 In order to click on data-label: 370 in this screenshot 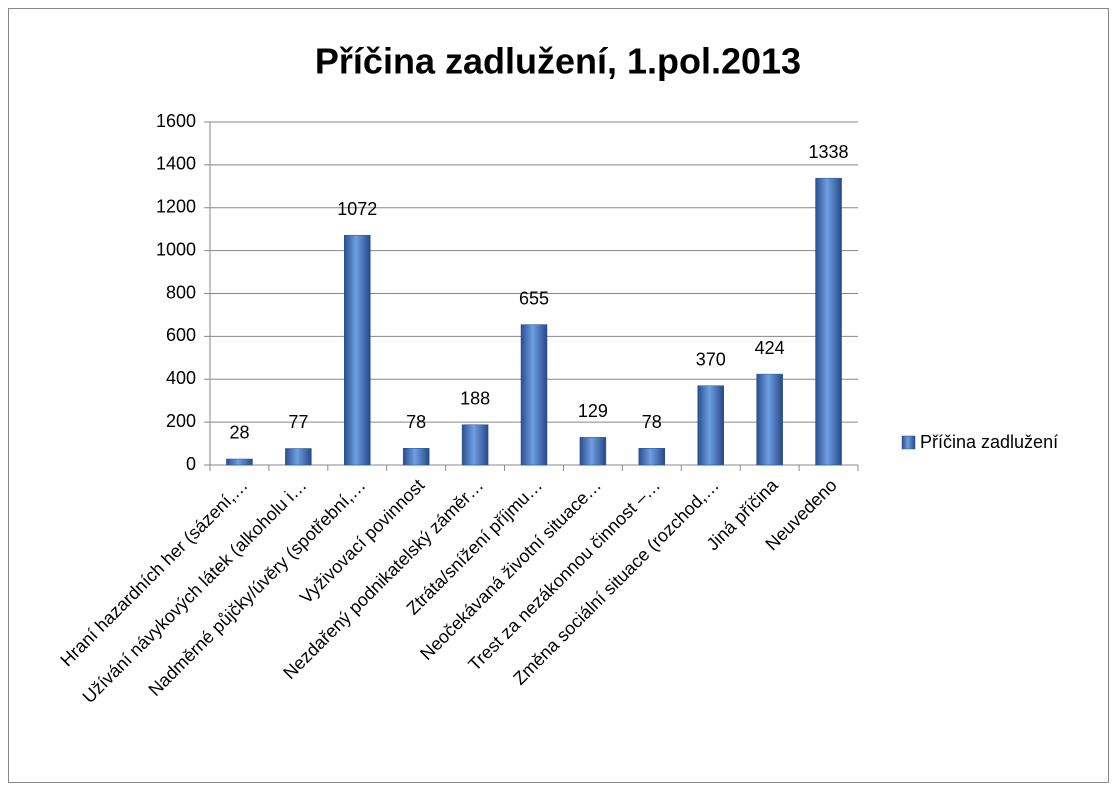, I will do `click(711, 359)`.